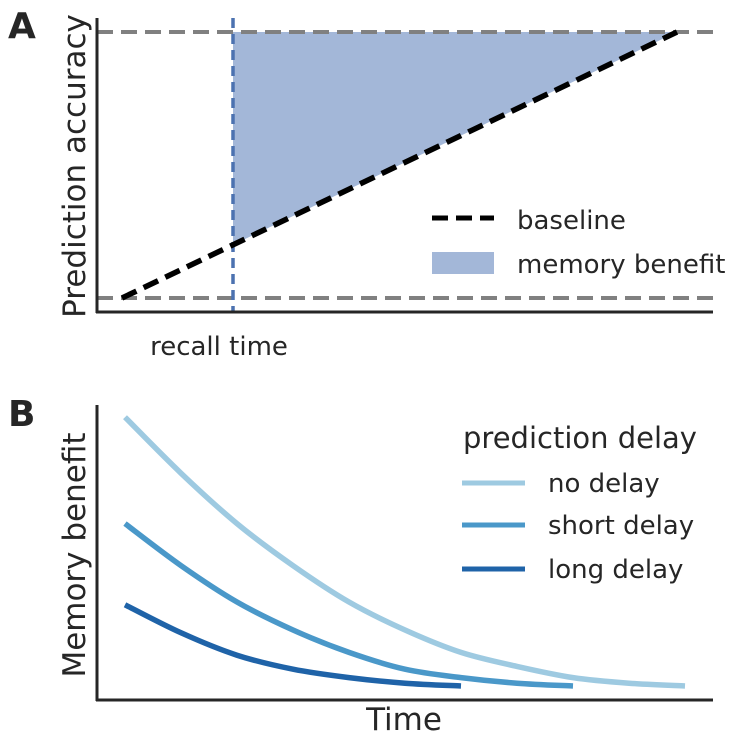 This screenshot has height=746, width=750. What do you see at coordinates (571, 221) in the screenshot?
I see `legend-baseline-label: baseline` at bounding box center [571, 221].